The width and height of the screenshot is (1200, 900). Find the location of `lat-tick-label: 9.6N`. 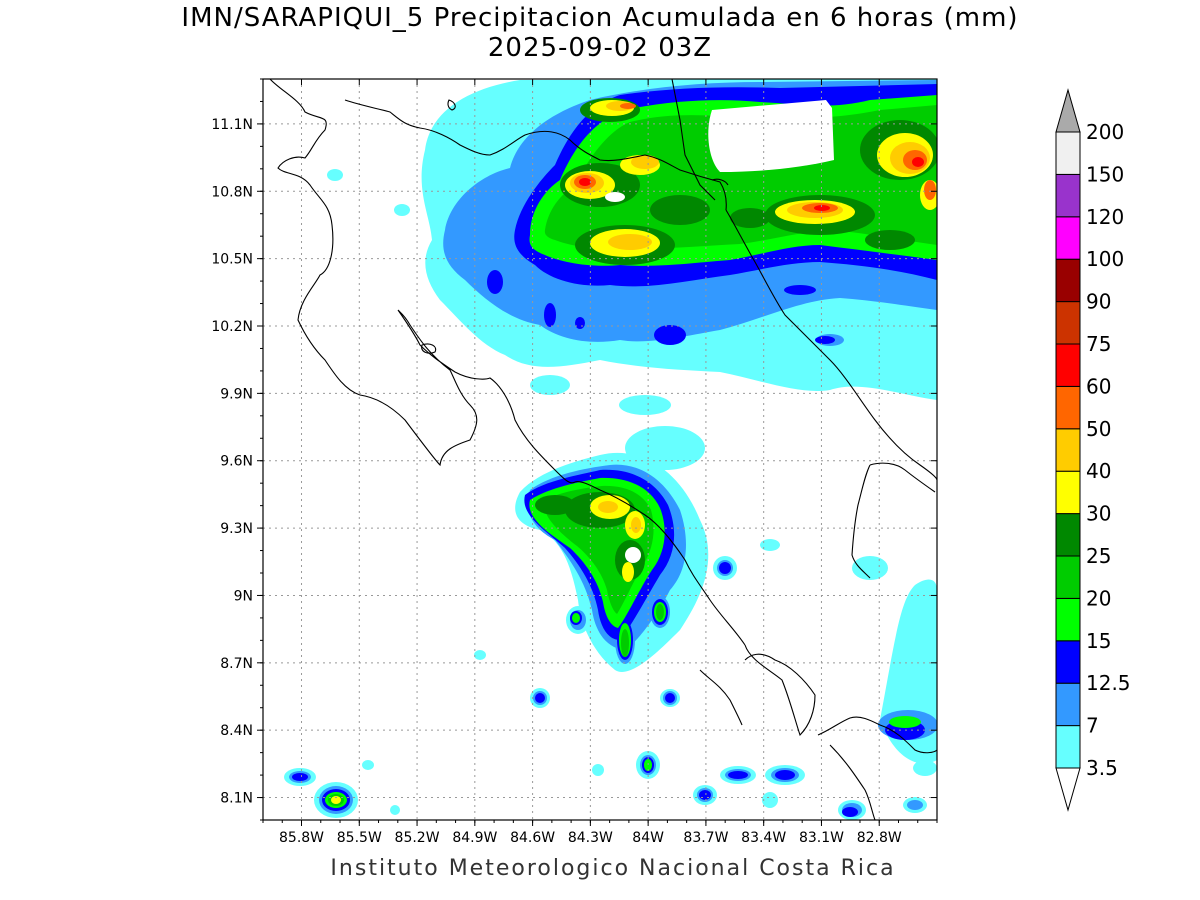

lat-tick-label: 9.6N is located at coordinates (236, 462).